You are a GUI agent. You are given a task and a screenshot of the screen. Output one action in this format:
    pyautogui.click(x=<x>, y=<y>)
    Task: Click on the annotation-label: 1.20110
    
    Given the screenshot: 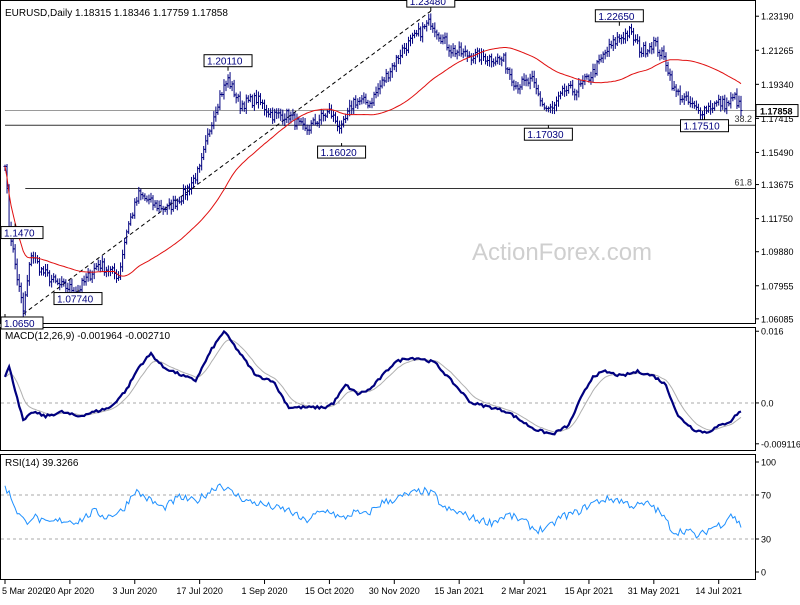 What is the action you would take?
    pyautogui.click(x=225, y=62)
    